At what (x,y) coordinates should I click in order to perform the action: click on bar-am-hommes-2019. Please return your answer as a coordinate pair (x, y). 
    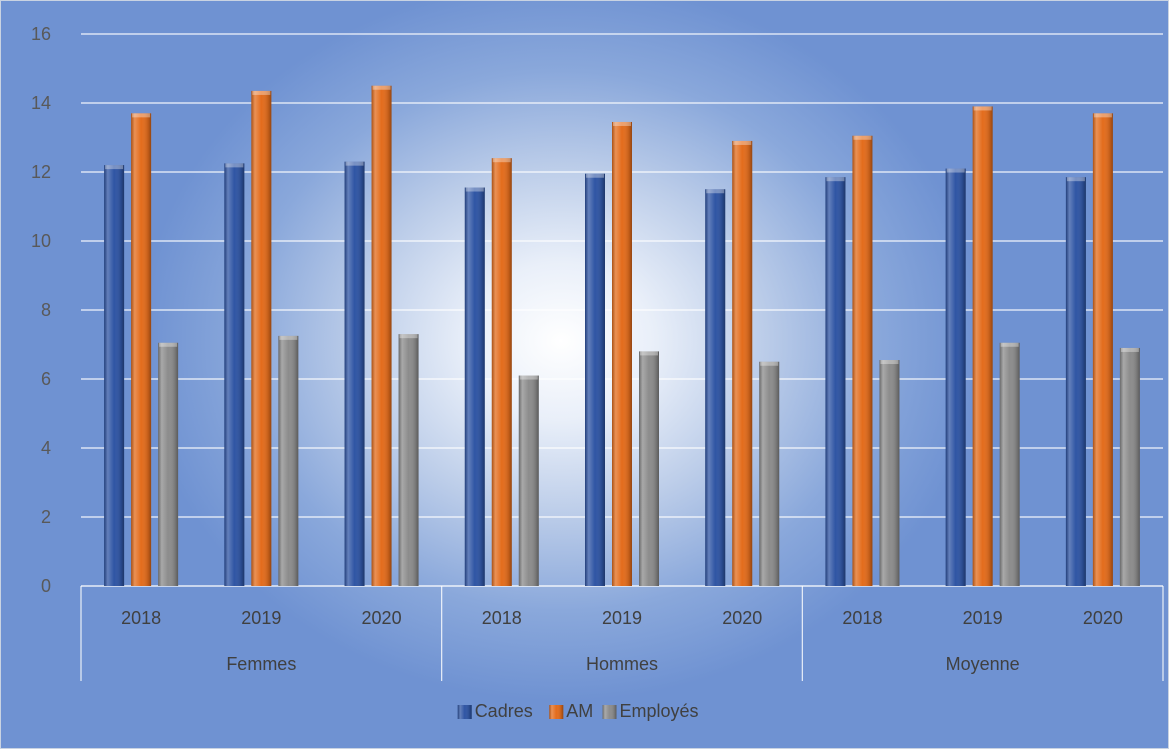
    Looking at the image, I should click on (622, 353).